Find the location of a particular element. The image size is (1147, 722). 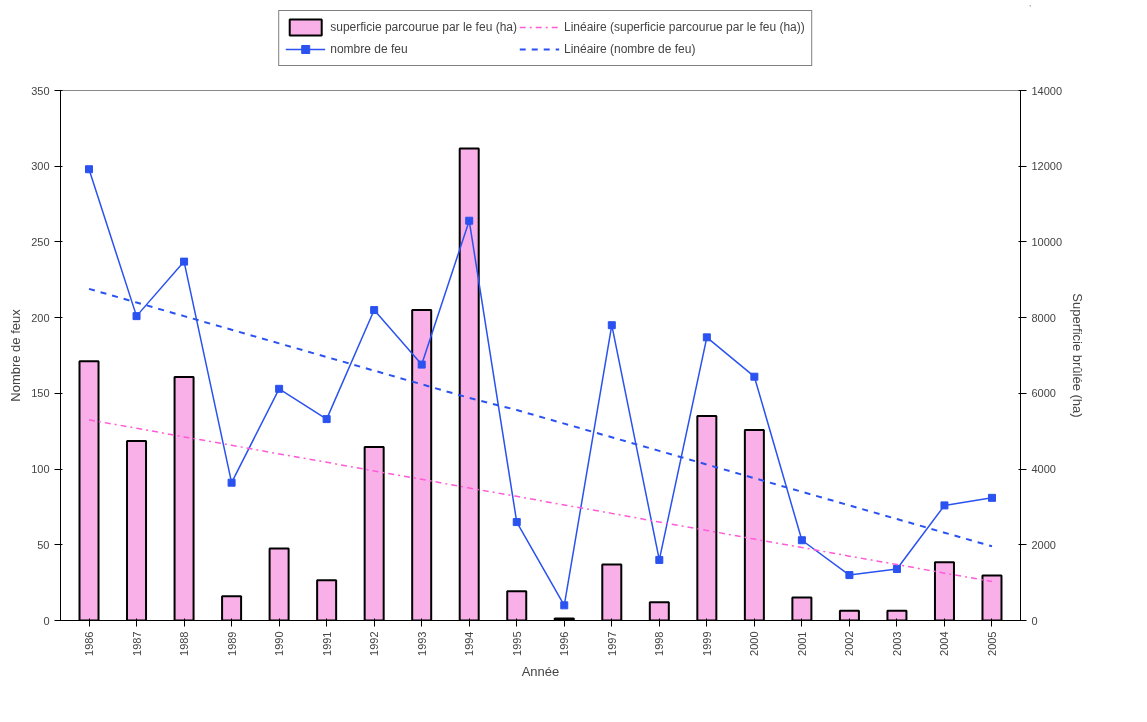

x-tick-label: 1999 is located at coordinates (706, 643).